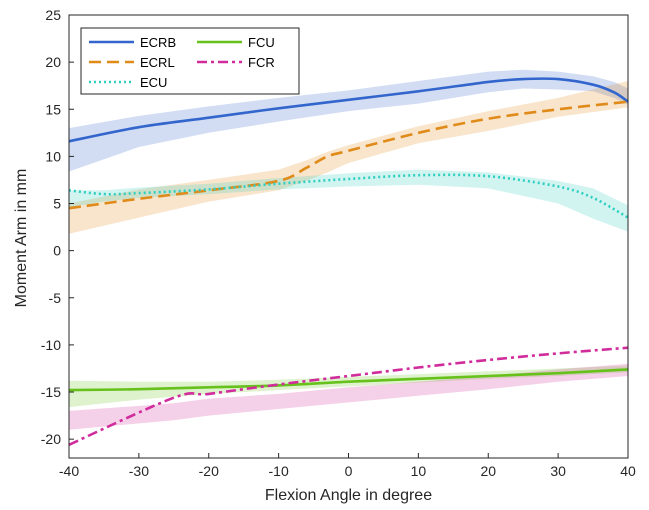 Image resolution: width=649 pixels, height=510 pixels. Describe the element at coordinates (419, 471) in the screenshot. I see `x-tick-label: 10` at that location.